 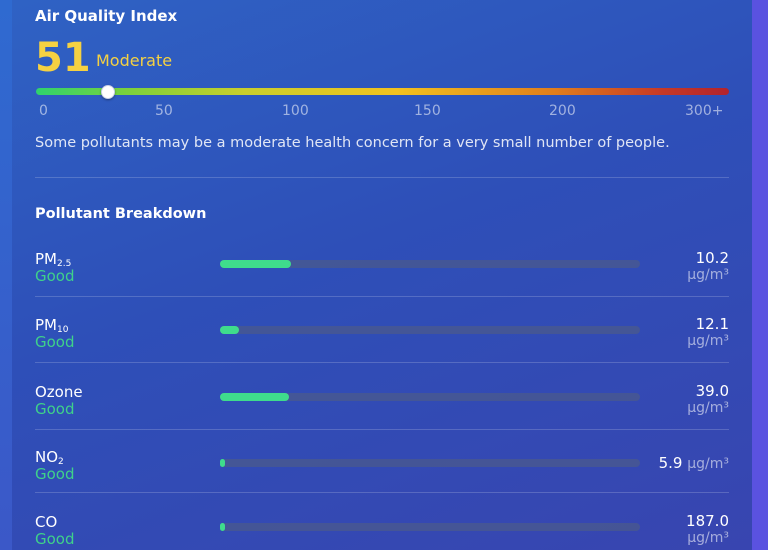 I want to click on background-edge-right, so click(x=760, y=275).